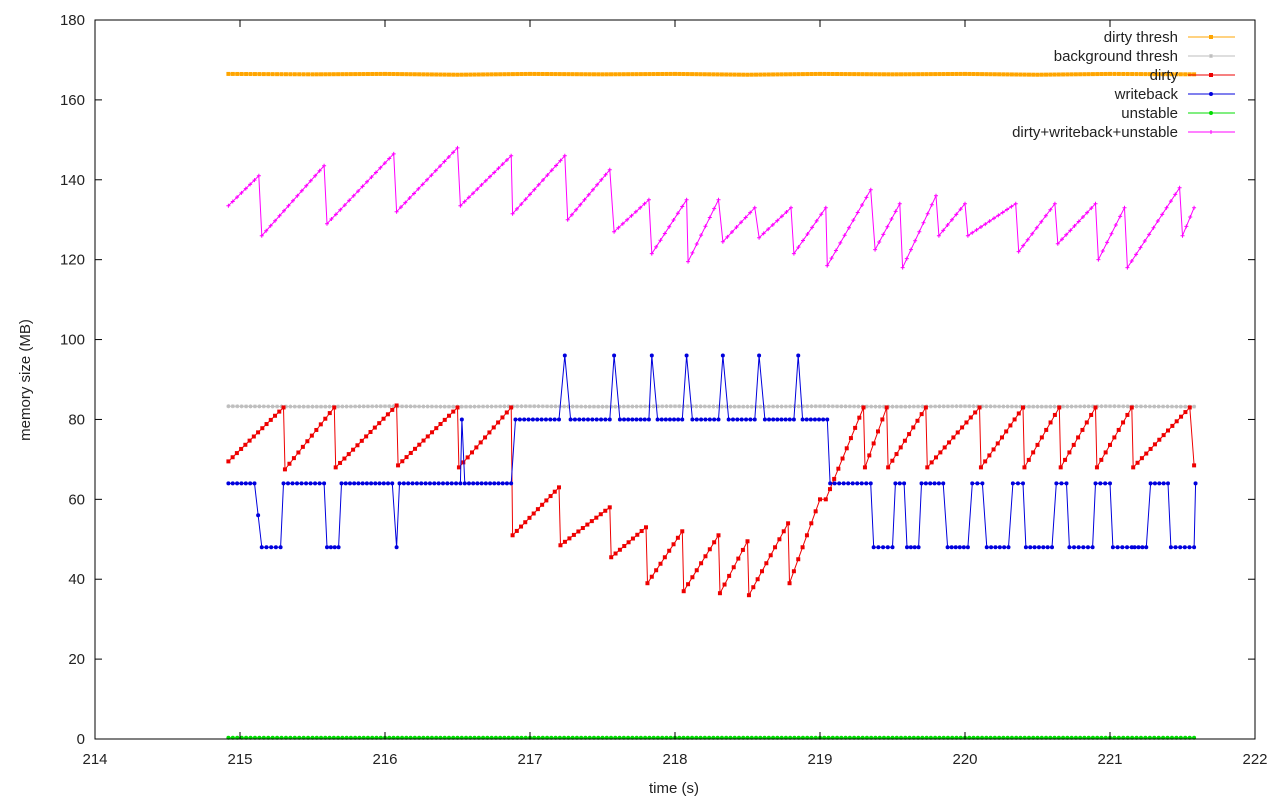 This screenshot has height=800, width=1280. What do you see at coordinates (1178, 113) in the screenshot?
I see `legend-entry: unstable` at bounding box center [1178, 113].